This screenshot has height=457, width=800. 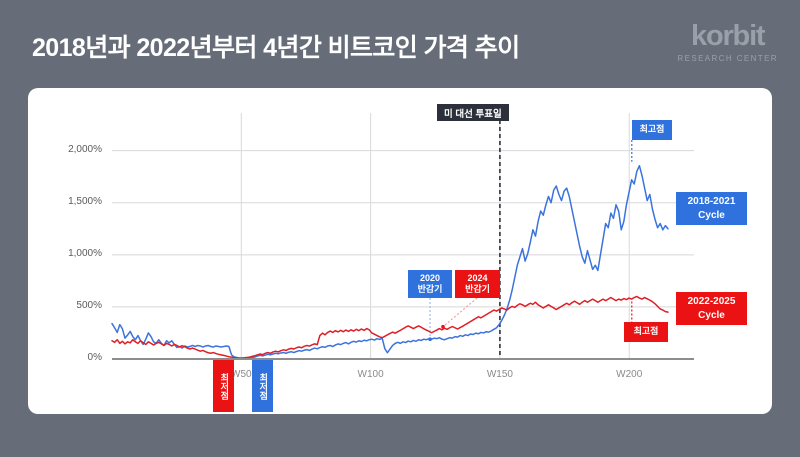 What do you see at coordinates (276, 48) in the screenshot?
I see `page-title: 2018년과 2022년부터 4년간 비트코인 가격 추이` at bounding box center [276, 48].